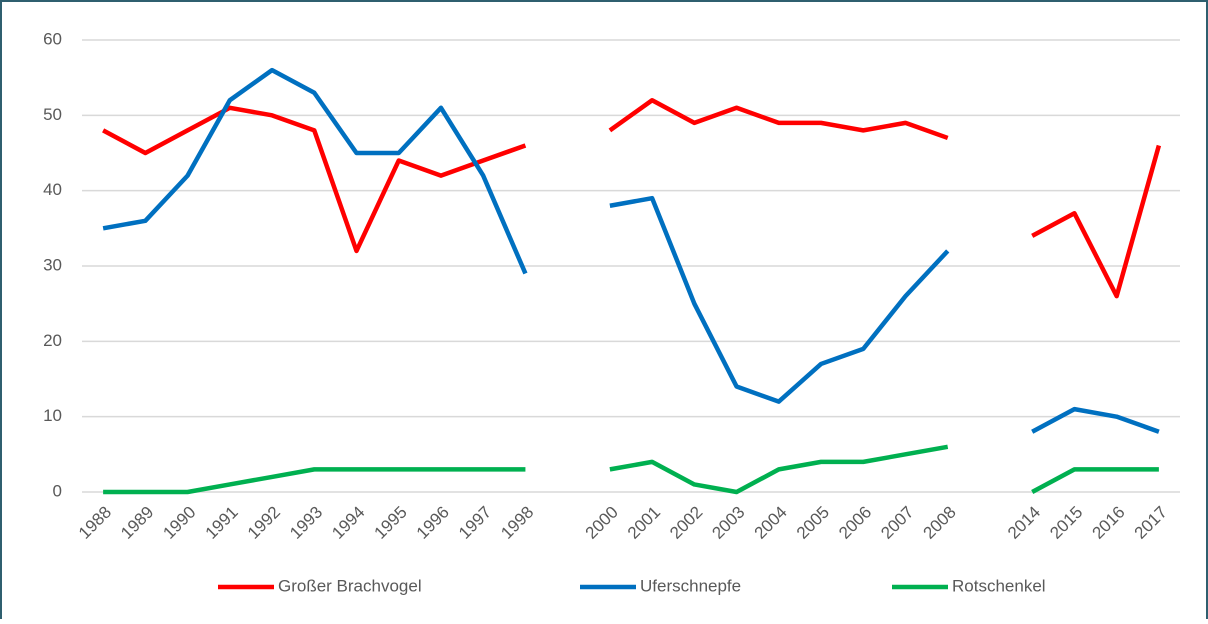 This screenshot has width=1208, height=624. What do you see at coordinates (179, 523) in the screenshot?
I see `x-tick-label: 1990` at bounding box center [179, 523].